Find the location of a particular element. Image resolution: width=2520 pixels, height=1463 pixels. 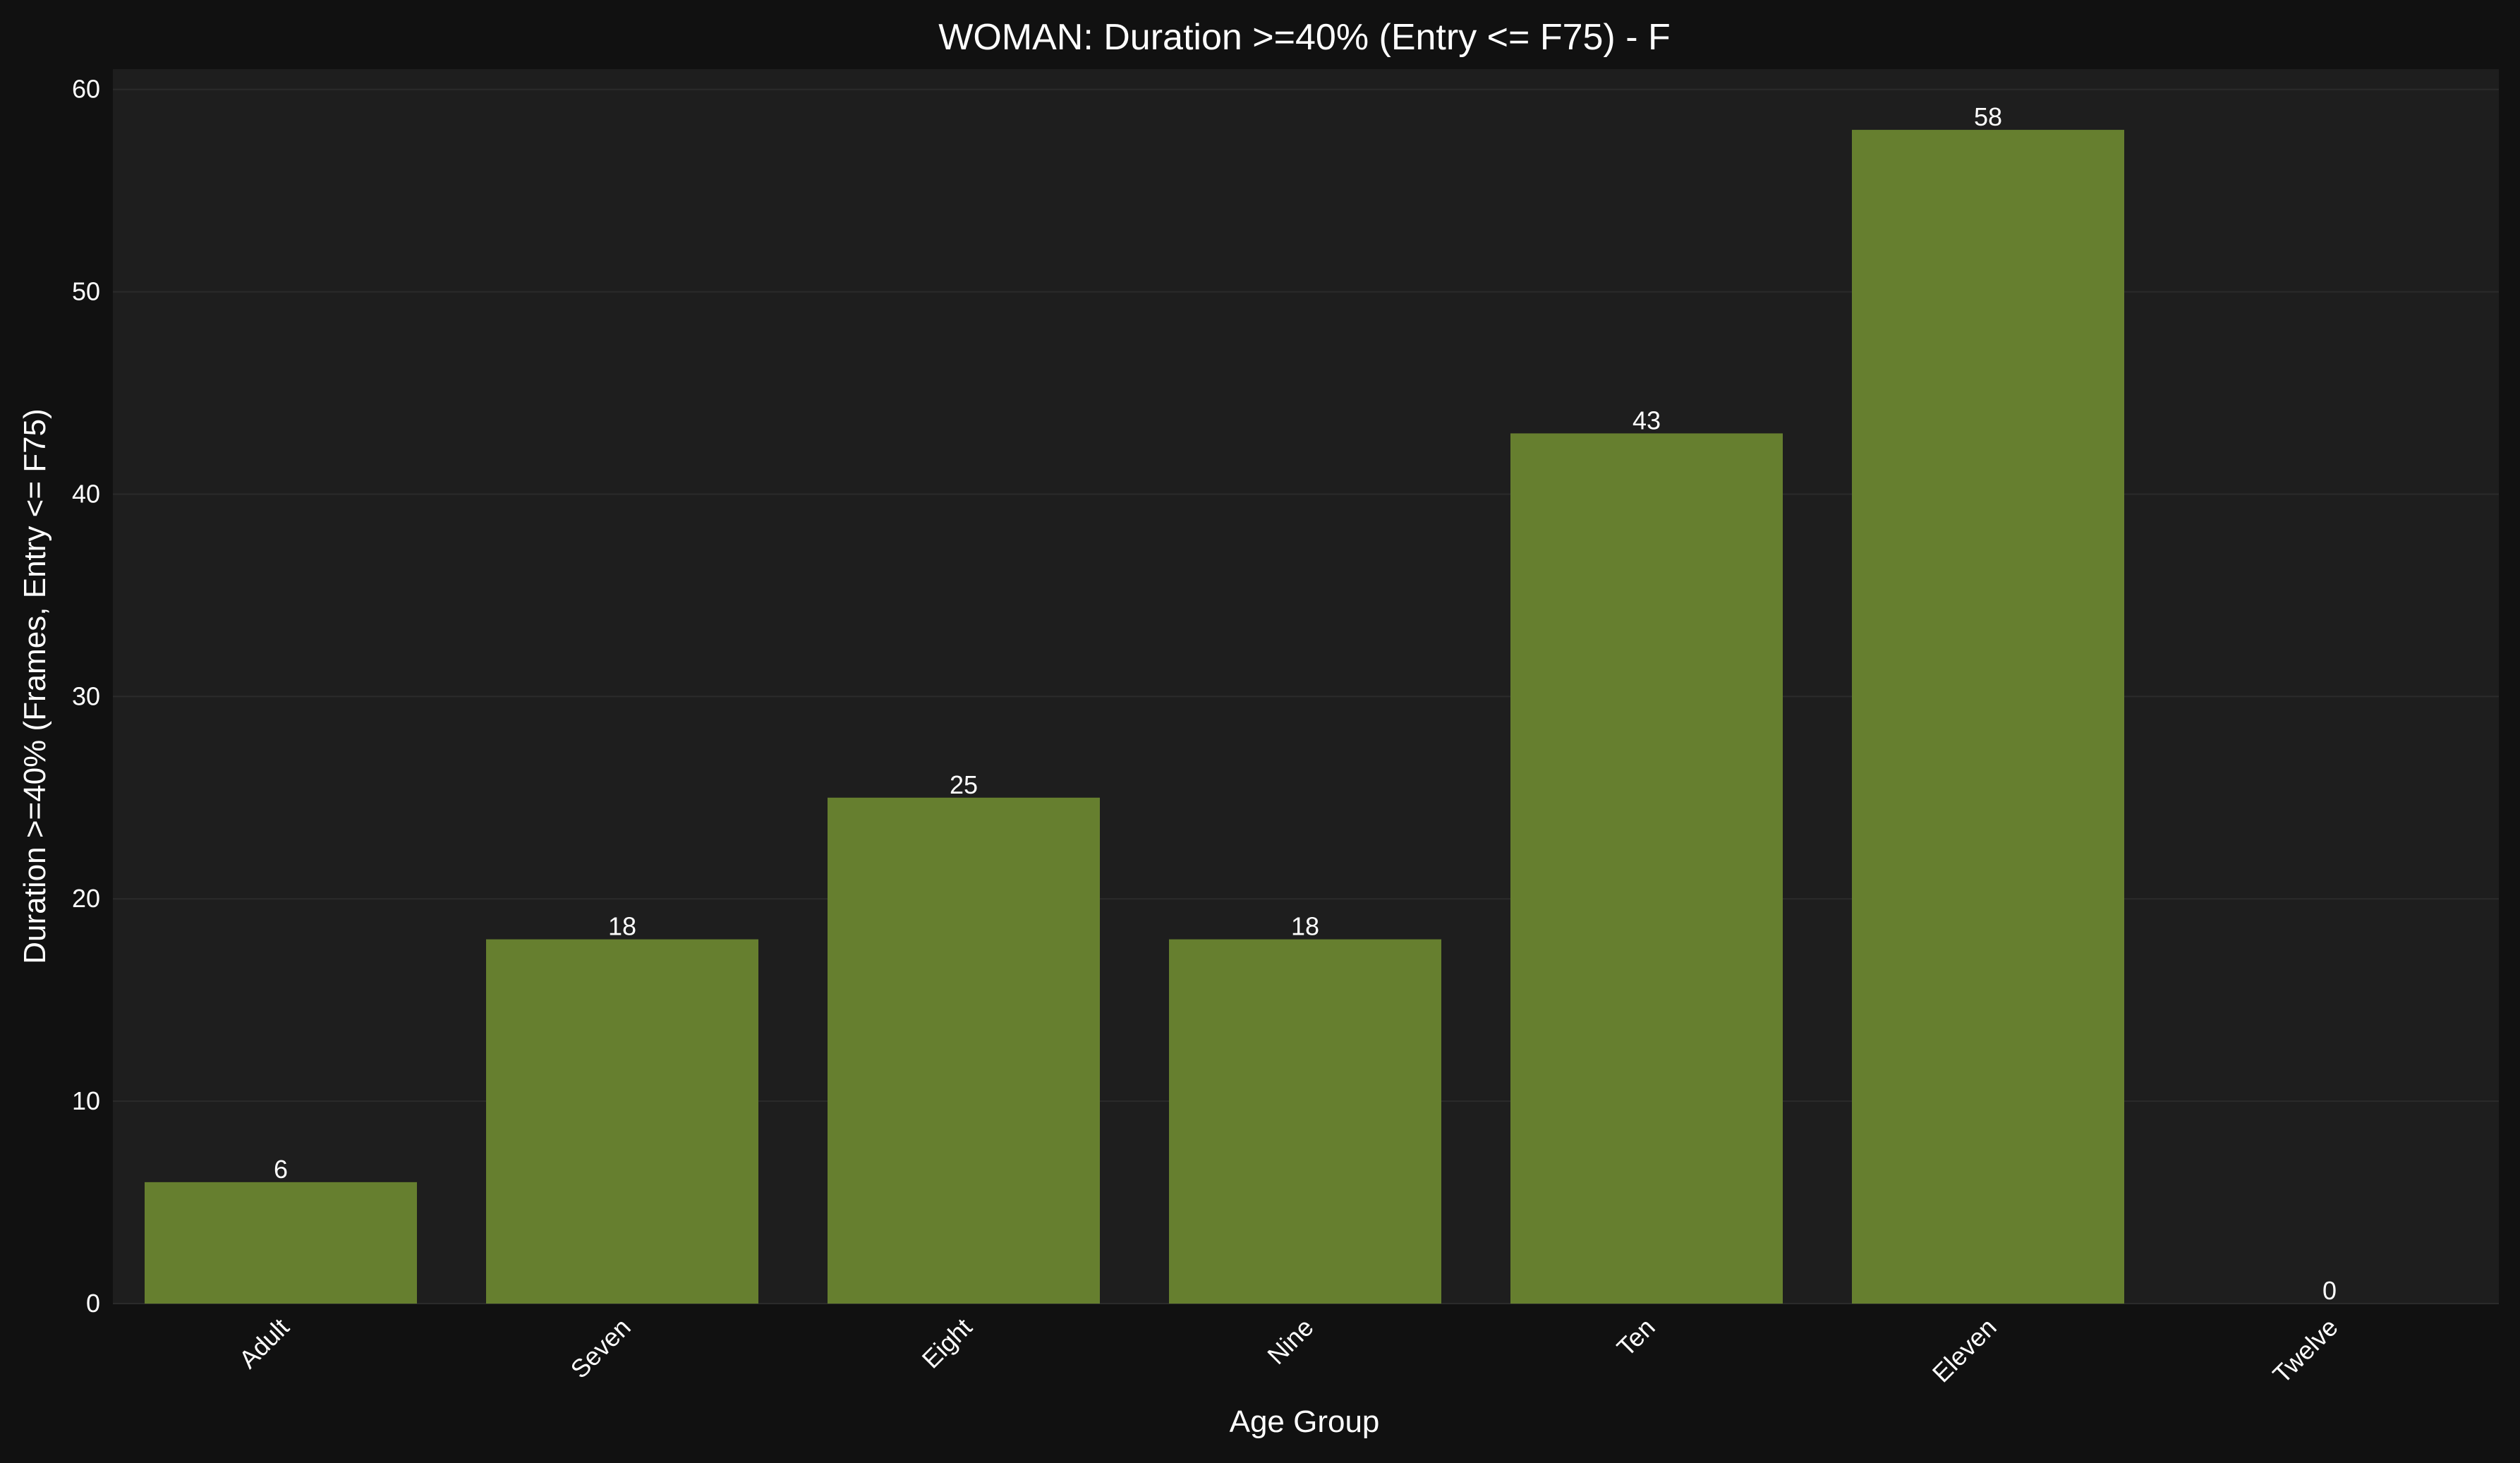

bar-value-label: 0 is located at coordinates (2330, 1290).